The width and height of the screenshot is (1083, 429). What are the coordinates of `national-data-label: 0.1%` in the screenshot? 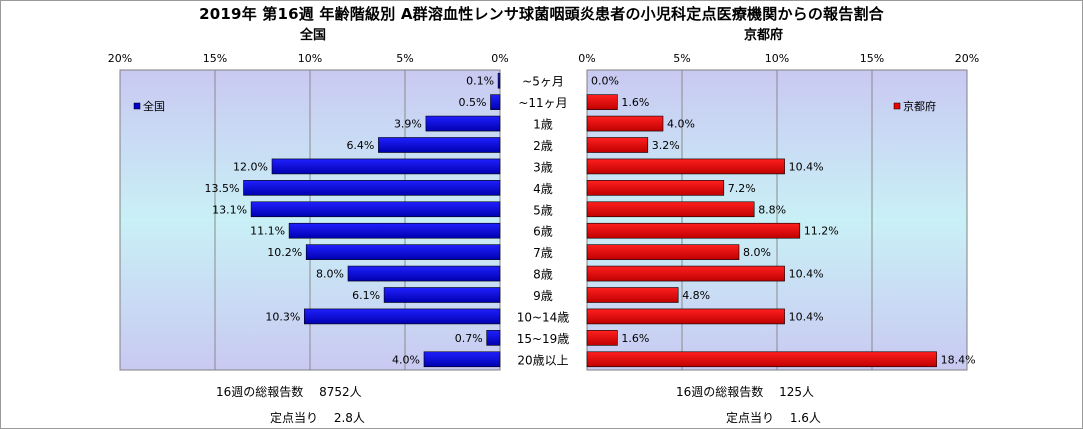 It's located at (480, 81).